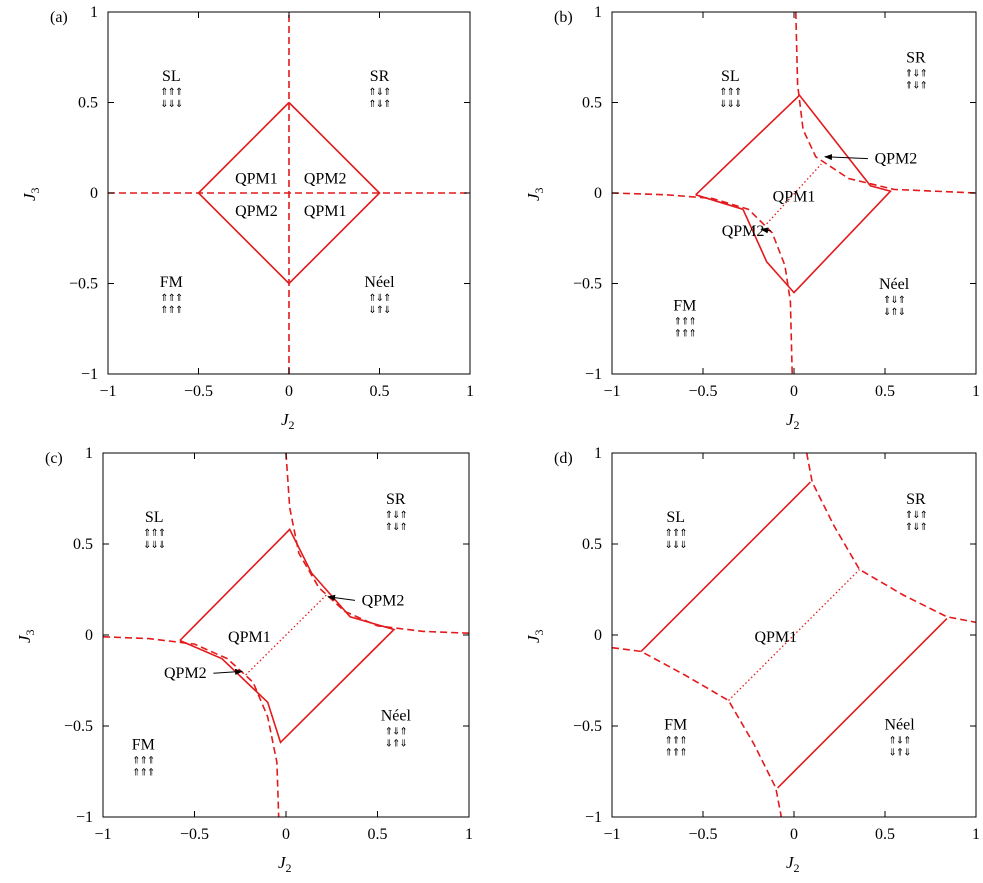  Describe the element at coordinates (59, 17) in the screenshot. I see `panel-label: (a)` at that location.